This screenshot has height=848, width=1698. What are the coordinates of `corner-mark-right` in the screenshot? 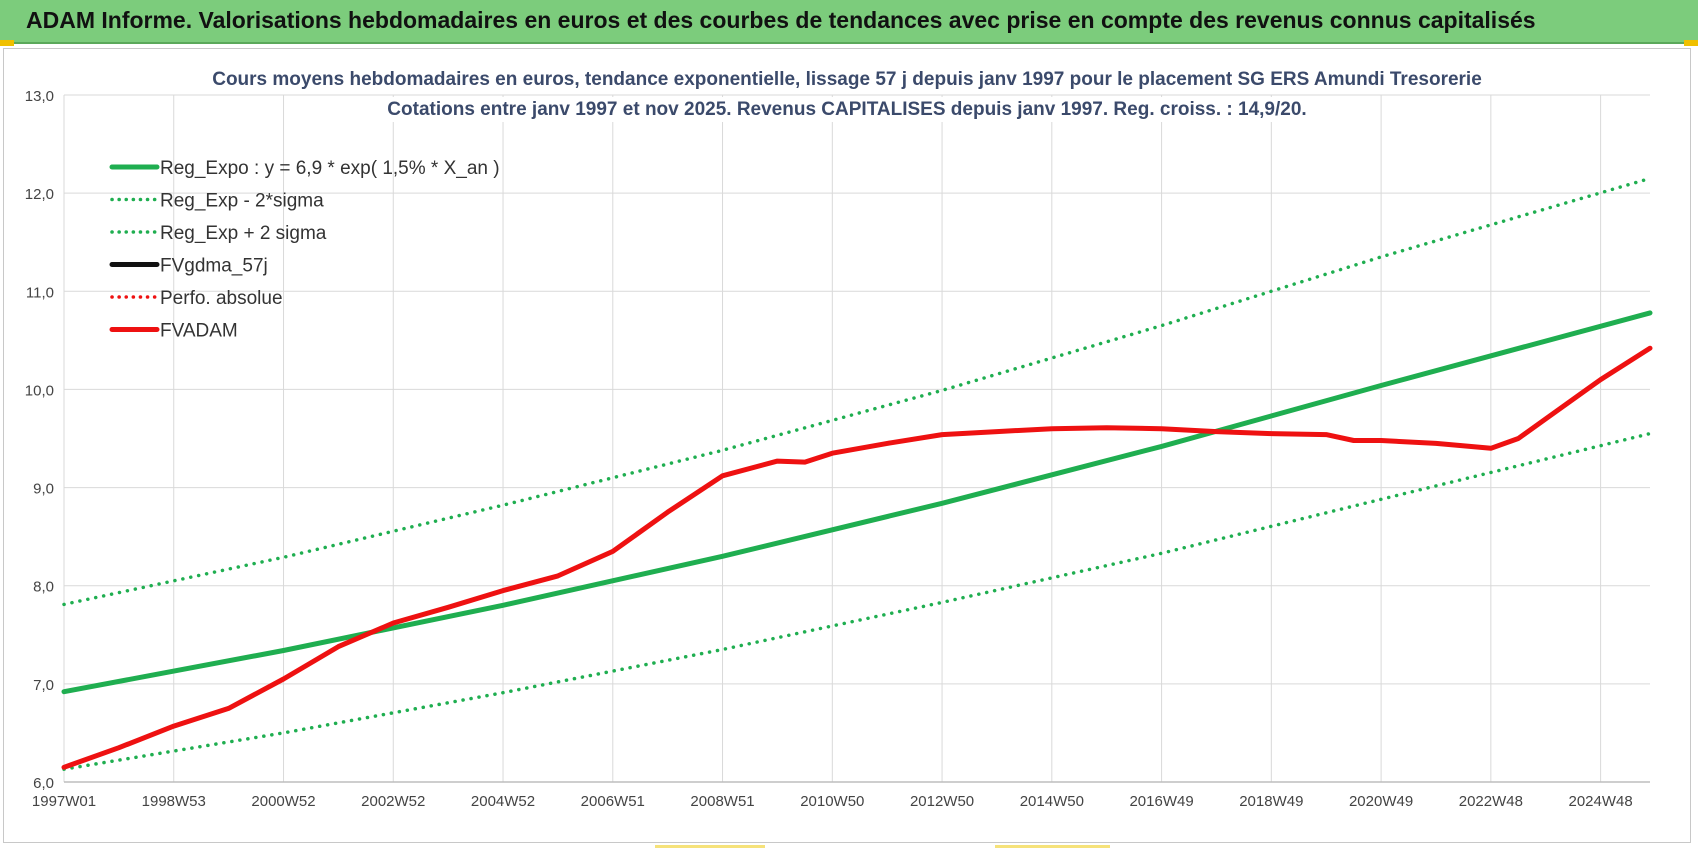 It's located at (1691, 43).